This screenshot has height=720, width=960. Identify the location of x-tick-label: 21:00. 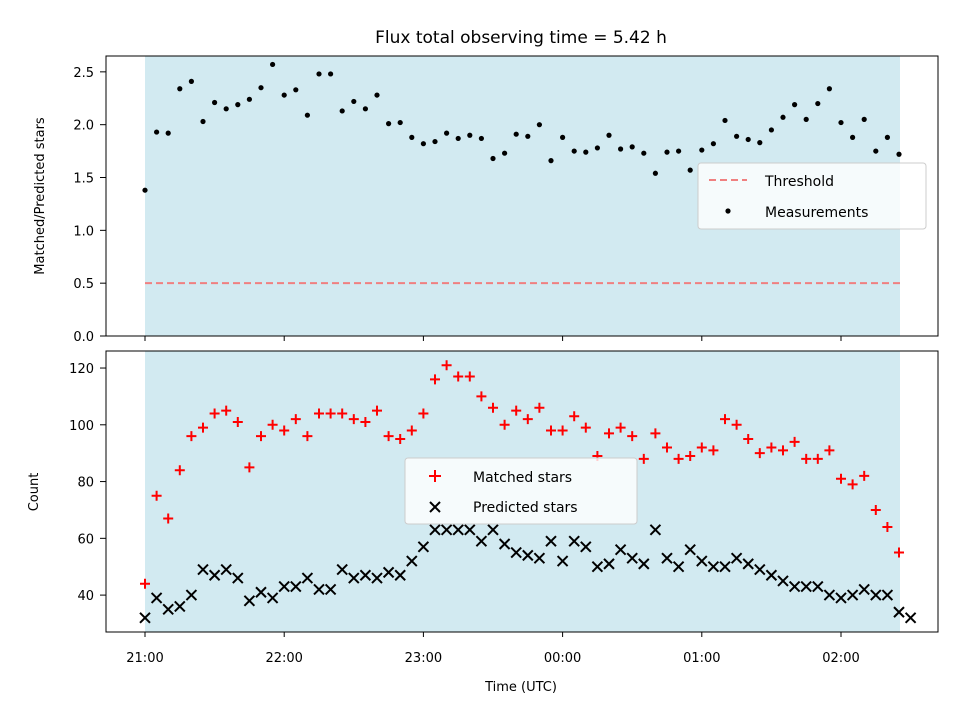
(144, 658).